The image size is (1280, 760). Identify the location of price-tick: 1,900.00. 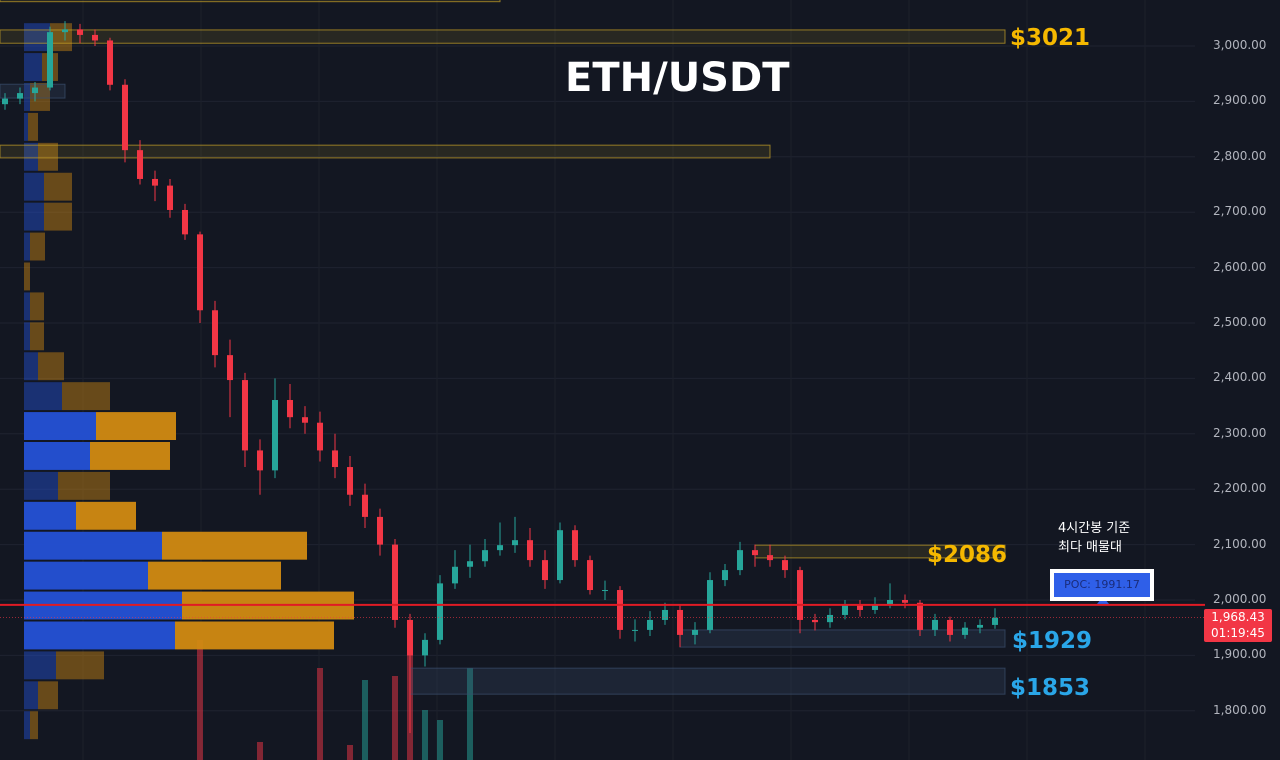
(1240, 654).